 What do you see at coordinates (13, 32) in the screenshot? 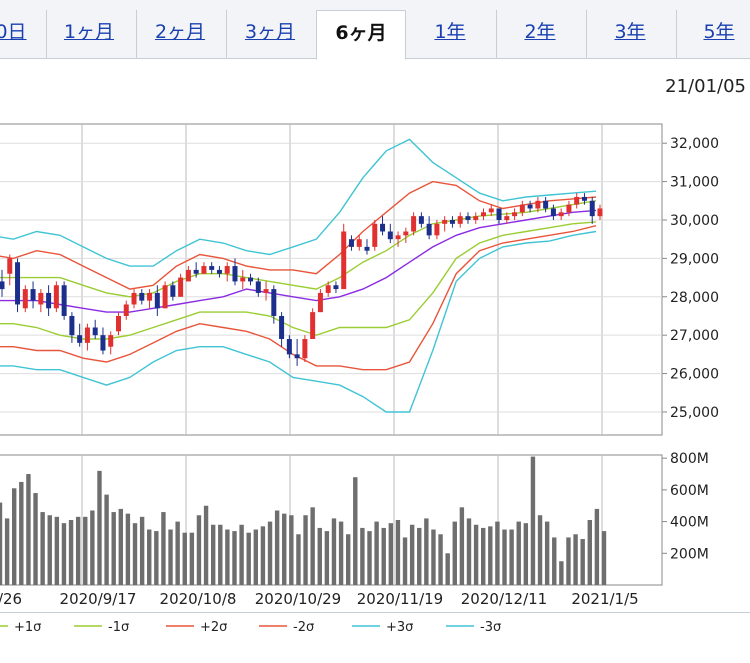
I see `tab-day: 0日` at bounding box center [13, 32].